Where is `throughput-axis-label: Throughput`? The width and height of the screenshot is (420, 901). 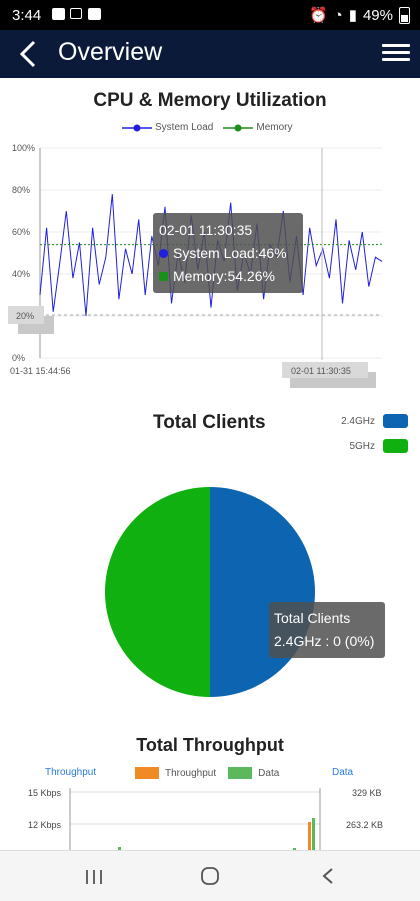
throughput-axis-label: Throughput is located at coordinates (71, 772).